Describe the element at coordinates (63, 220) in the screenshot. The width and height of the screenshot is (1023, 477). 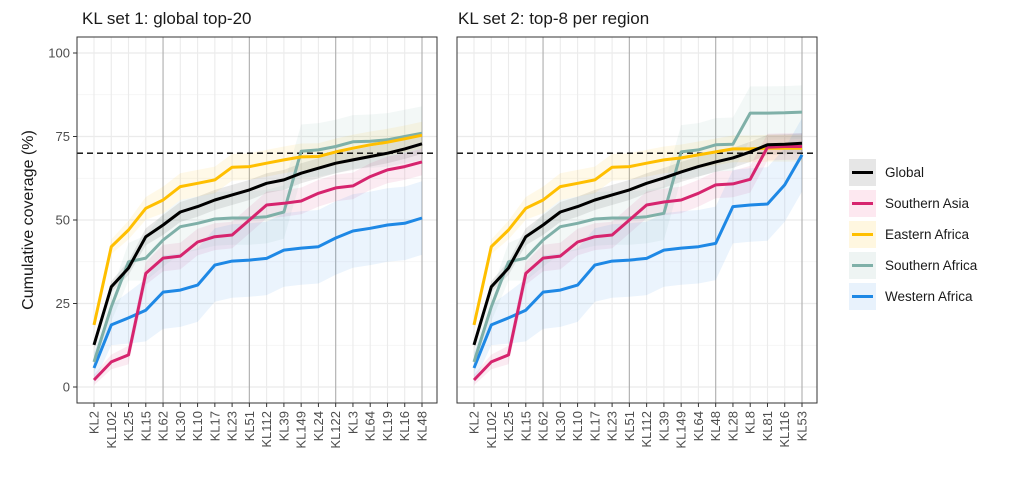
I see `y-tick-label: 50` at that location.